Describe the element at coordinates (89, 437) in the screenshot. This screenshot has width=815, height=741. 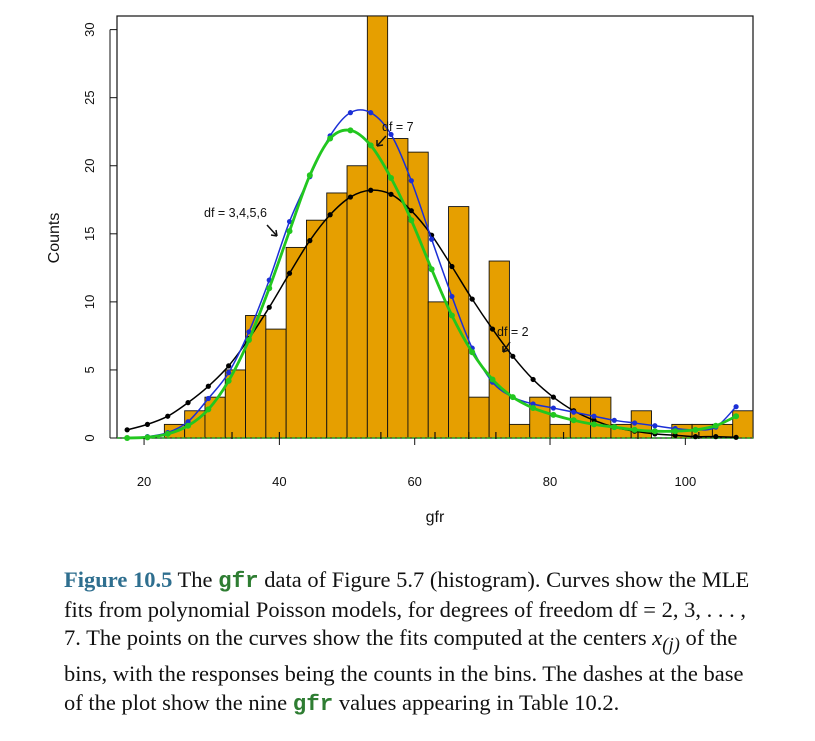
I see `y-tick-label: 0` at that location.